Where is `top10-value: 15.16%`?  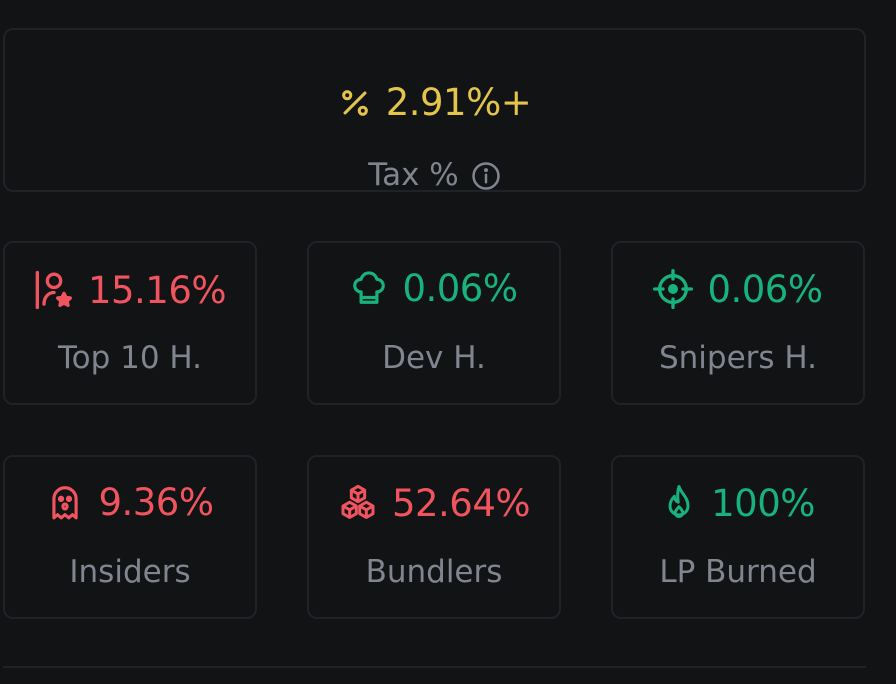
top10-value: 15.16% is located at coordinates (157, 290).